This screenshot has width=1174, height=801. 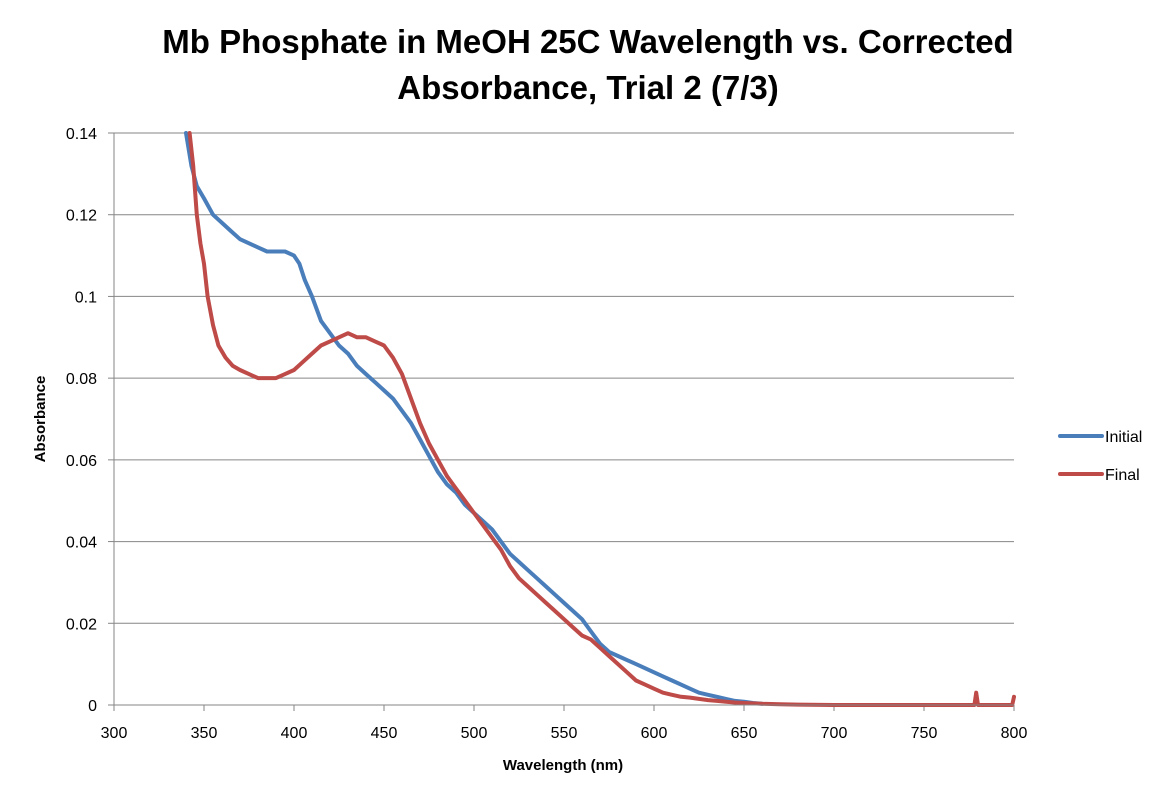 I want to click on y-tick-label: 0.08, so click(x=81, y=379).